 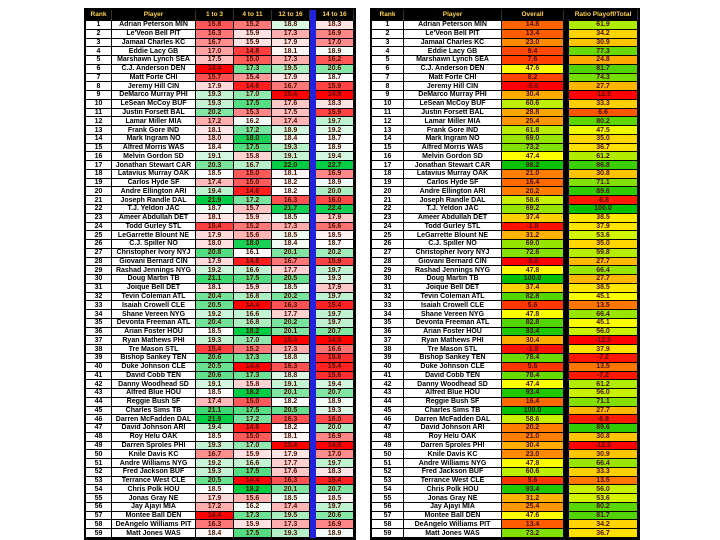 I want to click on value-cell: 18.0, so click(x=215, y=244).